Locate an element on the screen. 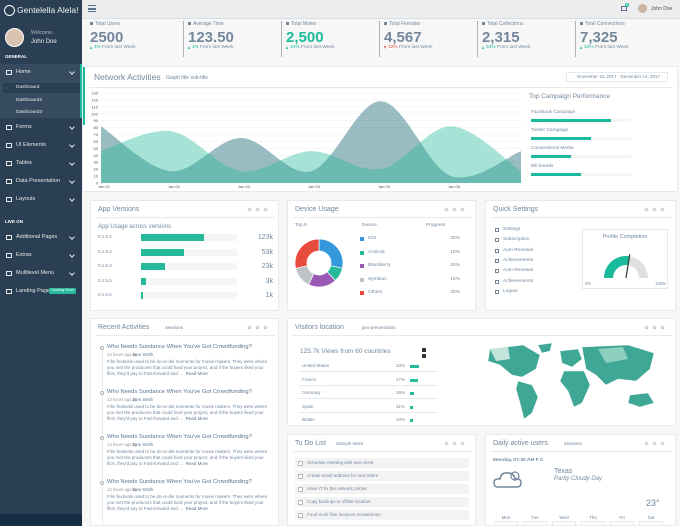 The height and width of the screenshot is (526, 680). panel-title: Recent Activities is located at coordinates (124, 327).